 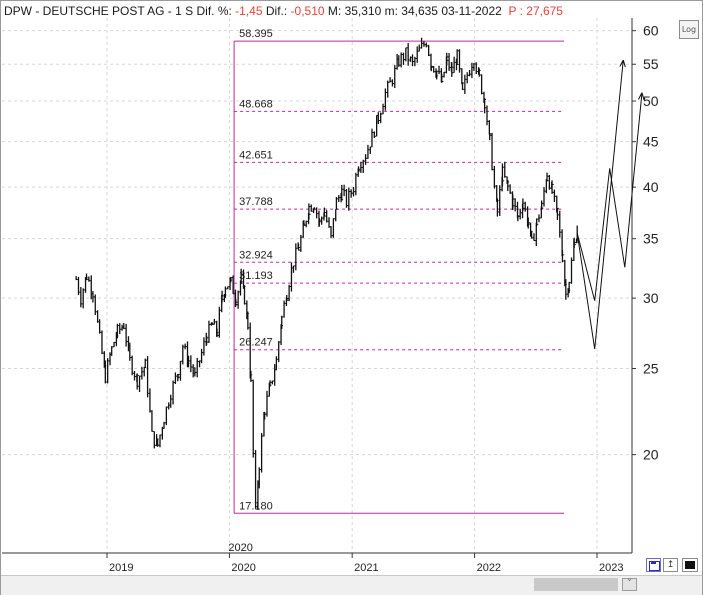 What do you see at coordinates (651, 239) in the screenshot?
I see `y-tick-label: 35` at bounding box center [651, 239].